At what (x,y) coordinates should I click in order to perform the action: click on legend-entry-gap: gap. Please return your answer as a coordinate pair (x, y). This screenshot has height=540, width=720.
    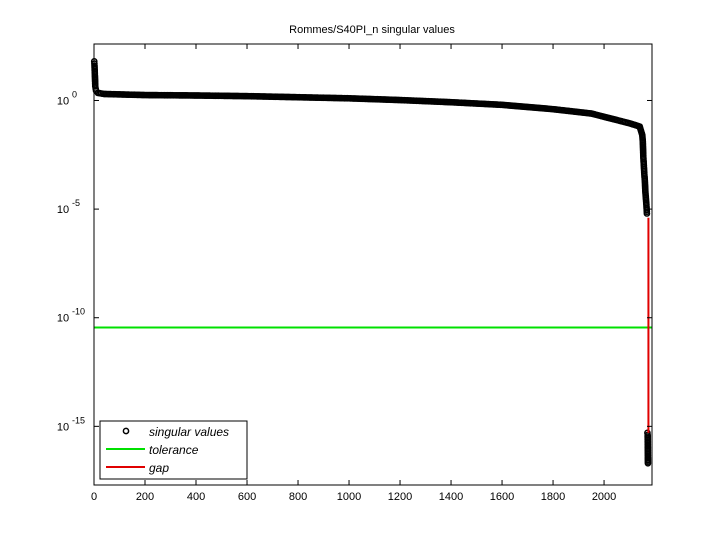
    Looking at the image, I should click on (159, 468).